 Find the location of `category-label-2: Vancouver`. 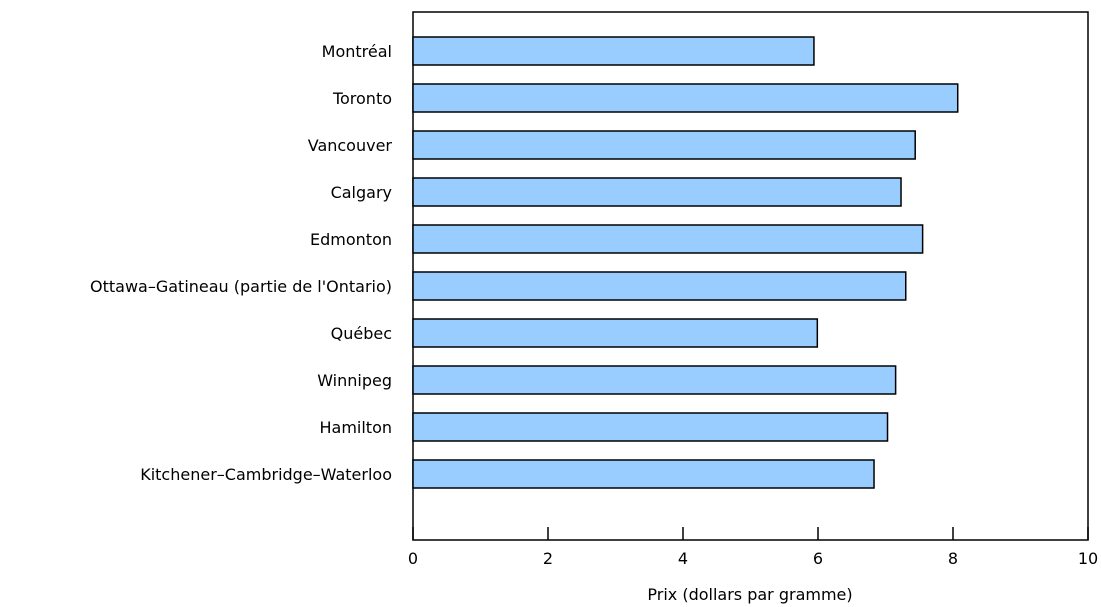

category-label-2: Vancouver is located at coordinates (350, 145).